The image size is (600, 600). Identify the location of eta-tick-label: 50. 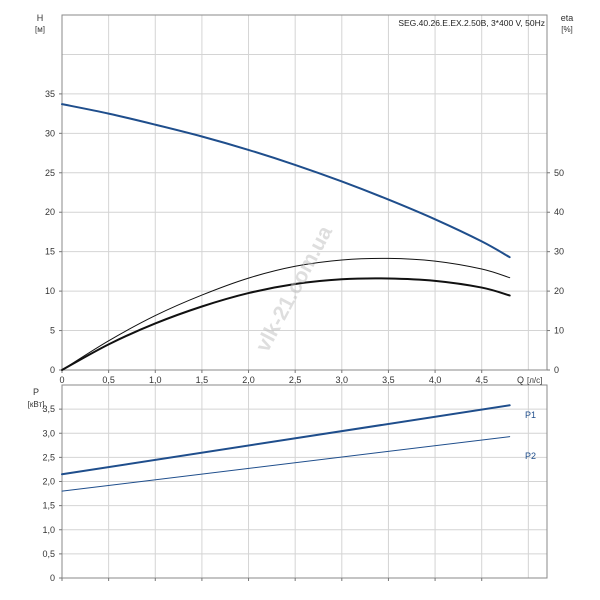
(559, 173).